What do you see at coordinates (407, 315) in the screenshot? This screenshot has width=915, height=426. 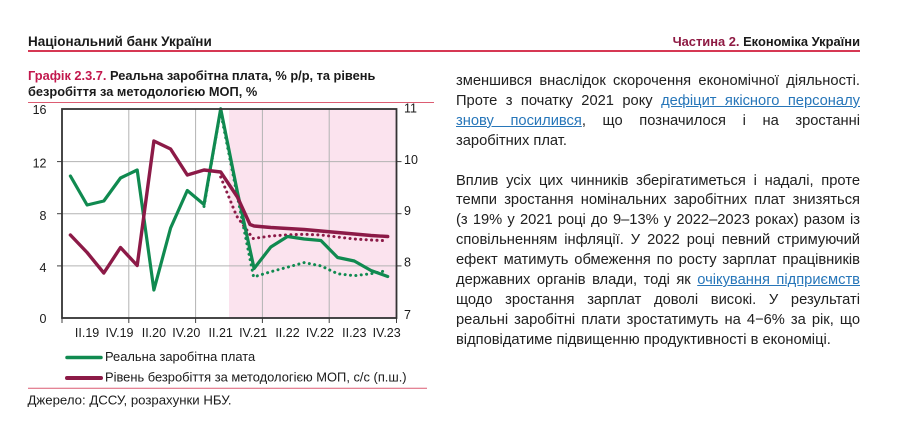 I see `svg-text: 7` at bounding box center [407, 315].